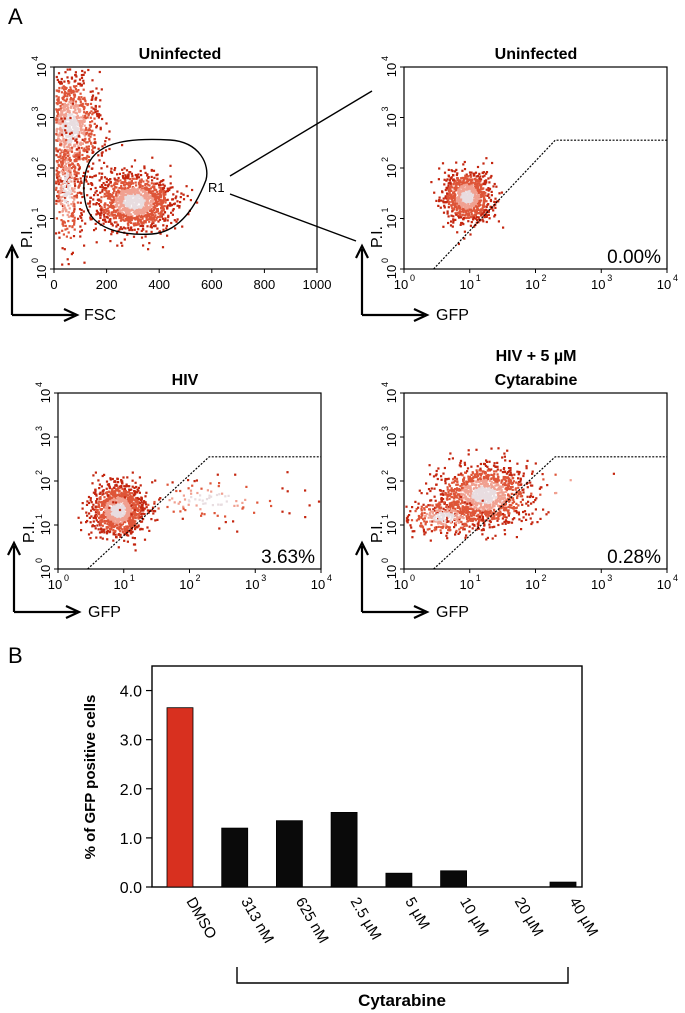 This screenshot has width=685, height=1013. I want to click on gate-r1, so click(145, 186).